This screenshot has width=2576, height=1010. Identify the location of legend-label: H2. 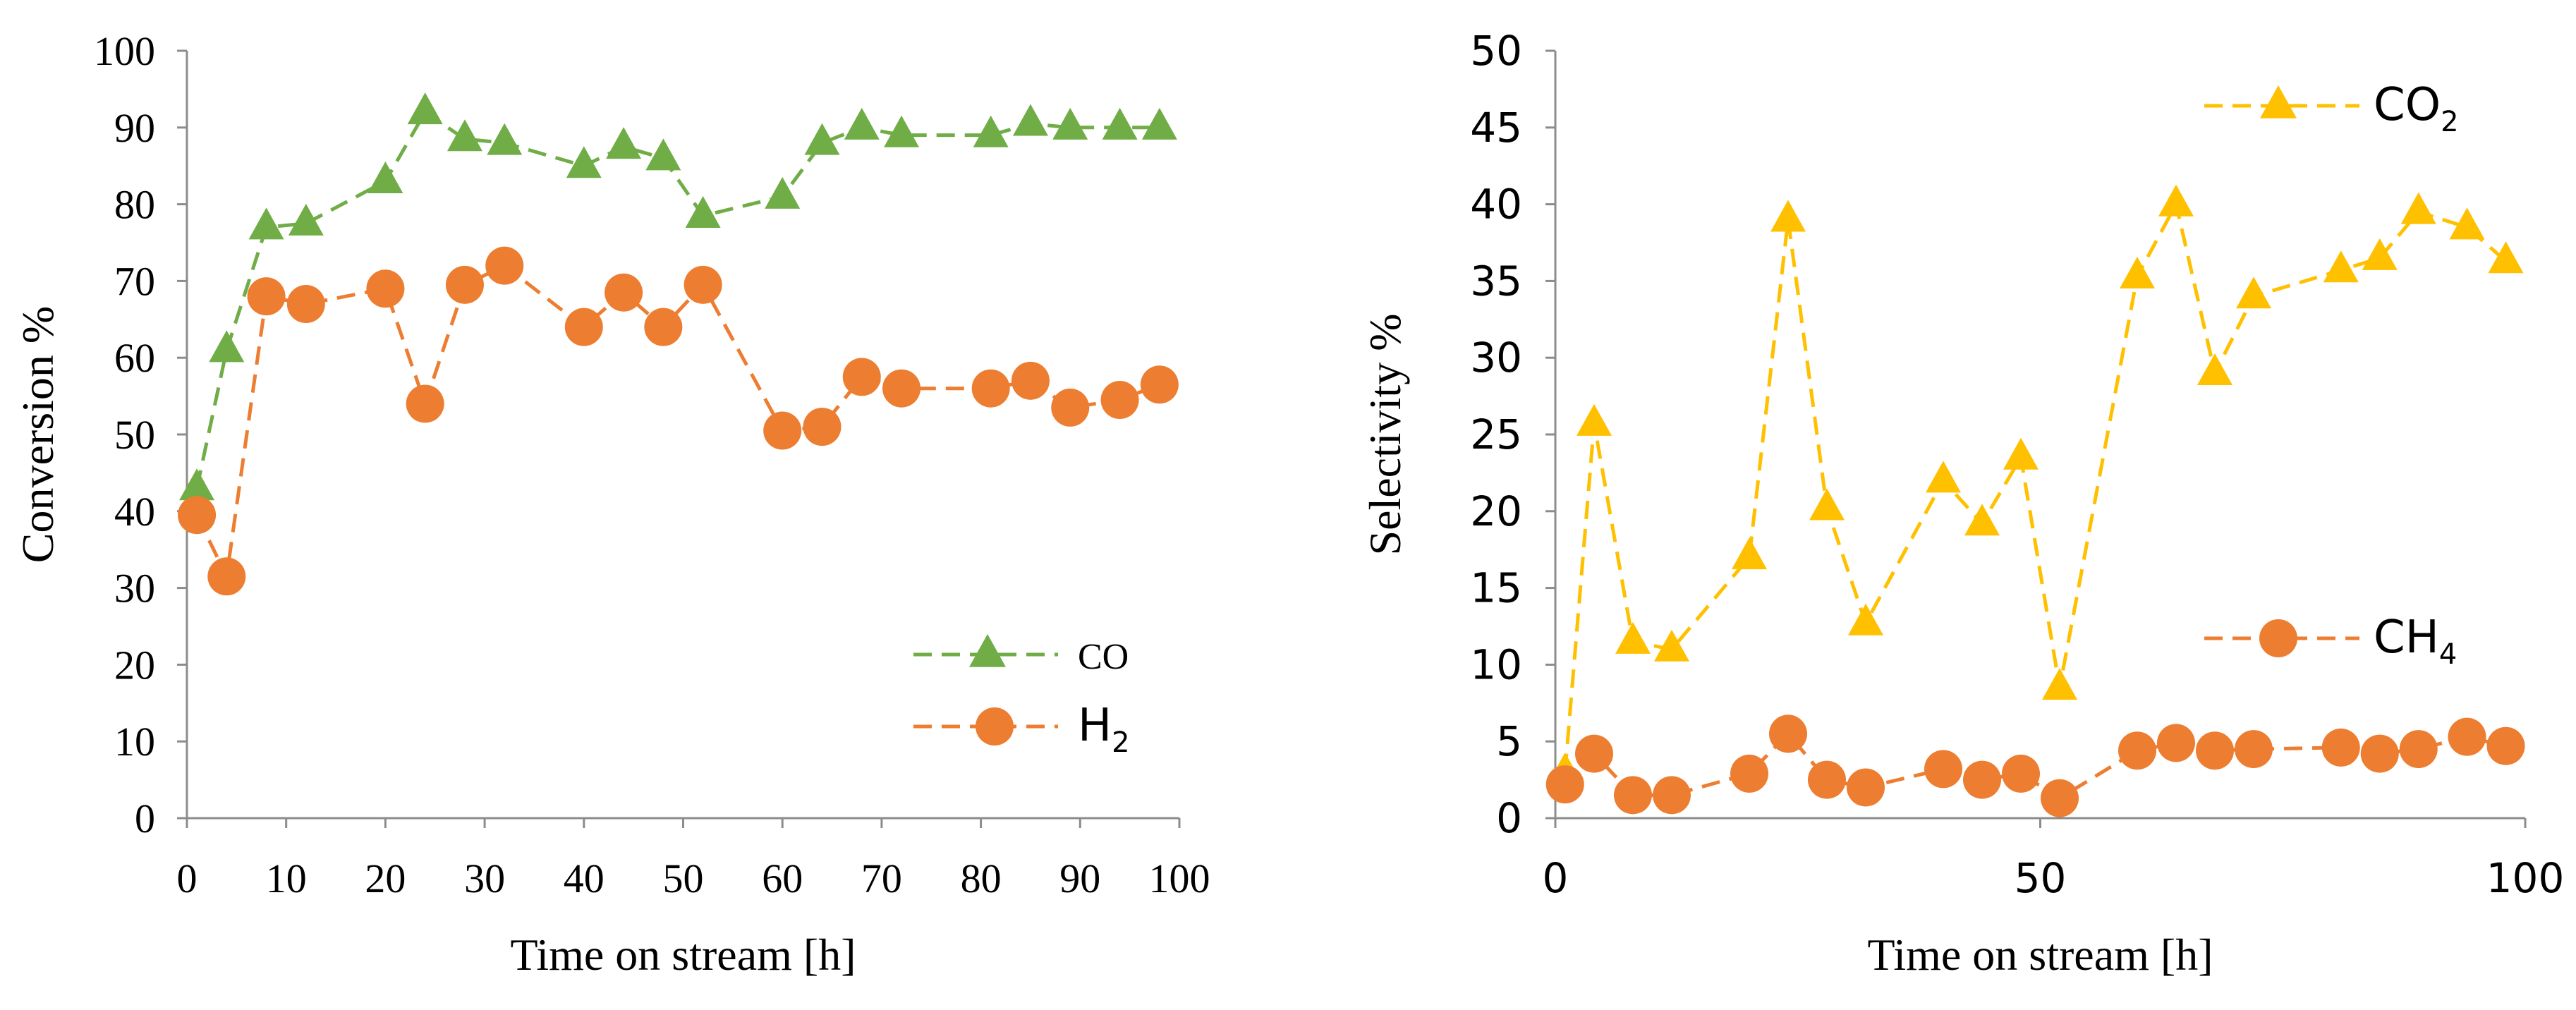
(1104, 729).